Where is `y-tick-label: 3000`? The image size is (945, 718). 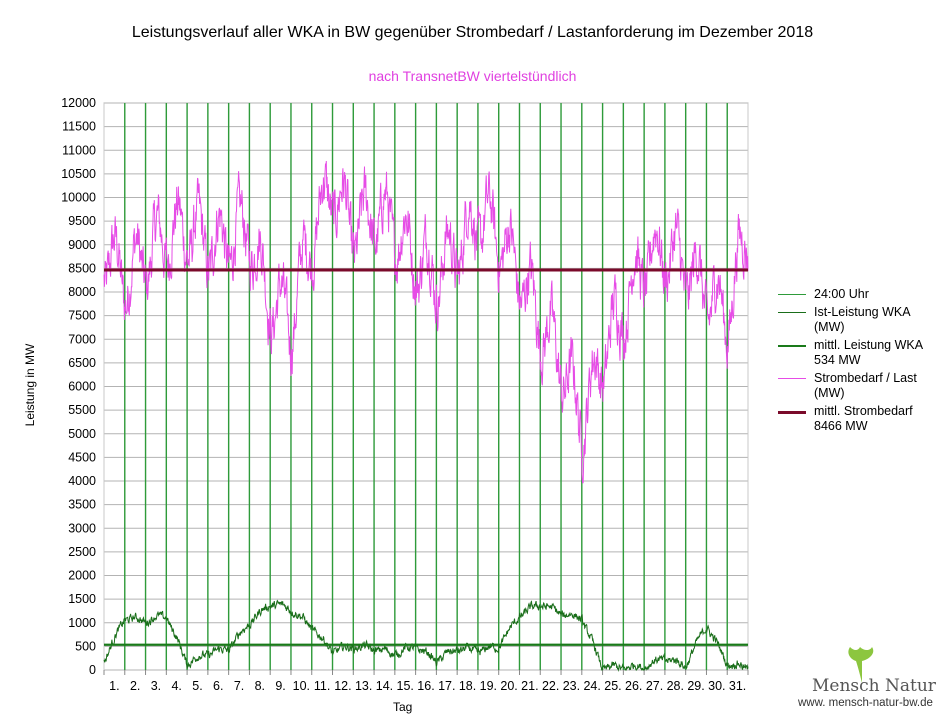 y-tick-label: 3000 is located at coordinates (82, 528).